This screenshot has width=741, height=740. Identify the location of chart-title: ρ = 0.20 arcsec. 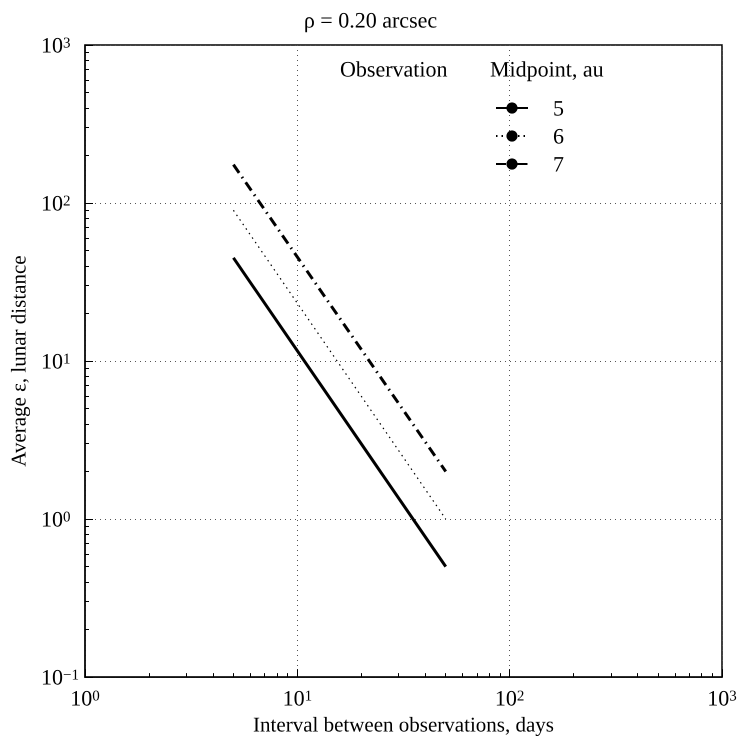
(371, 20).